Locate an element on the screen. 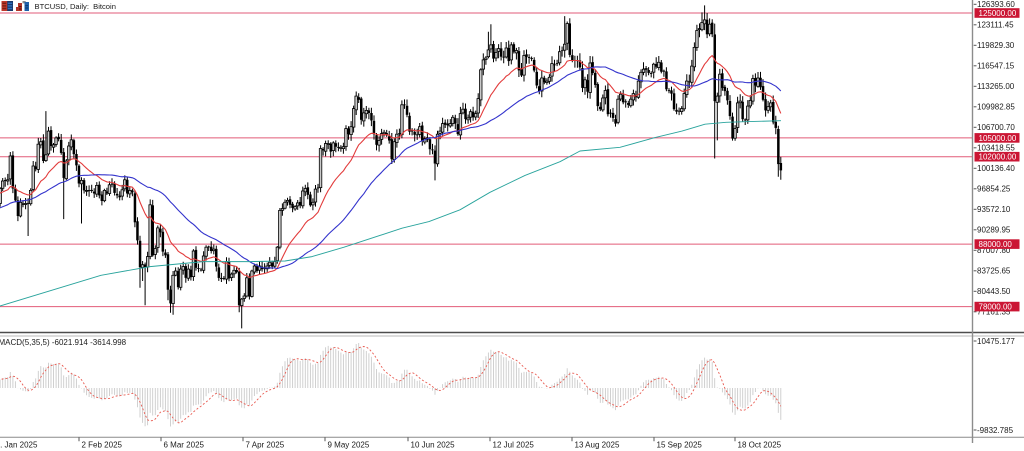  svg-text: 113265.00 is located at coordinates (996, 86).